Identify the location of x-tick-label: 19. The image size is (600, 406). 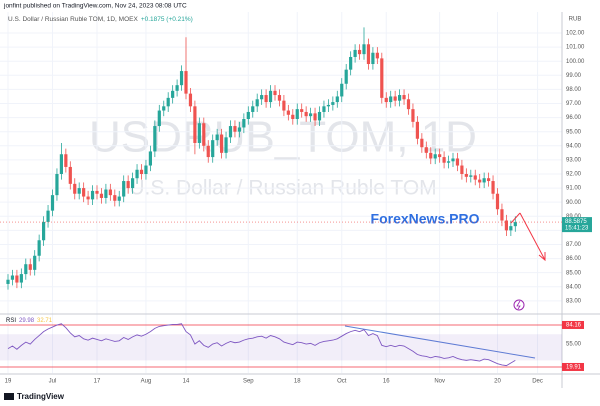
(8, 382).